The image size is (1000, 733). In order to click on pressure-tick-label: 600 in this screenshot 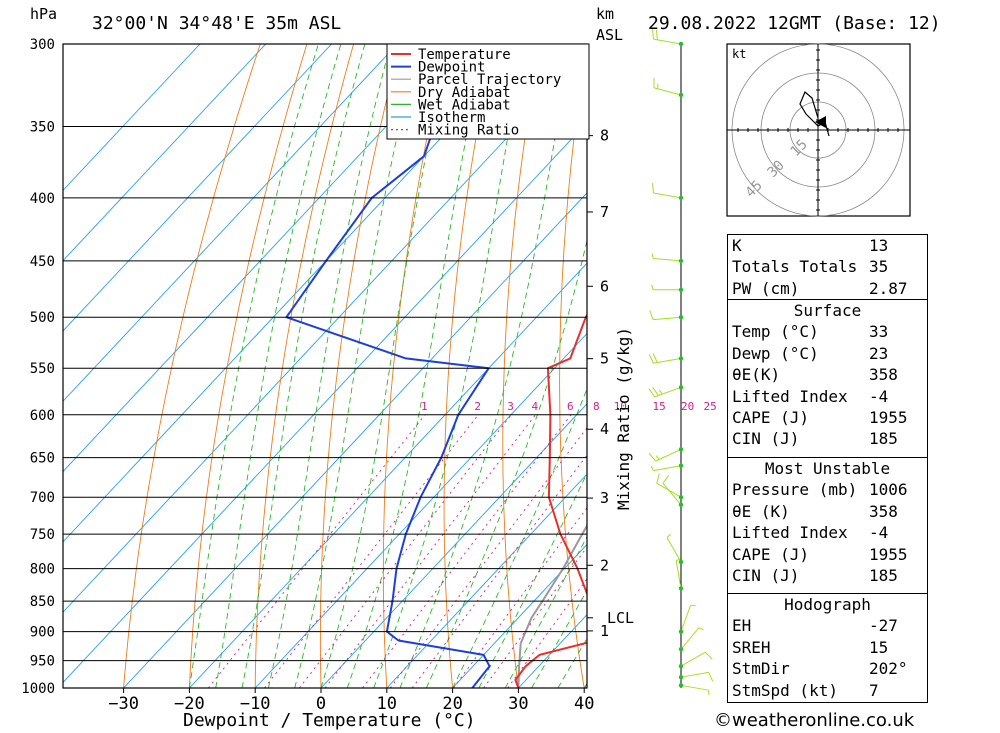, I will do `click(42, 416)`.